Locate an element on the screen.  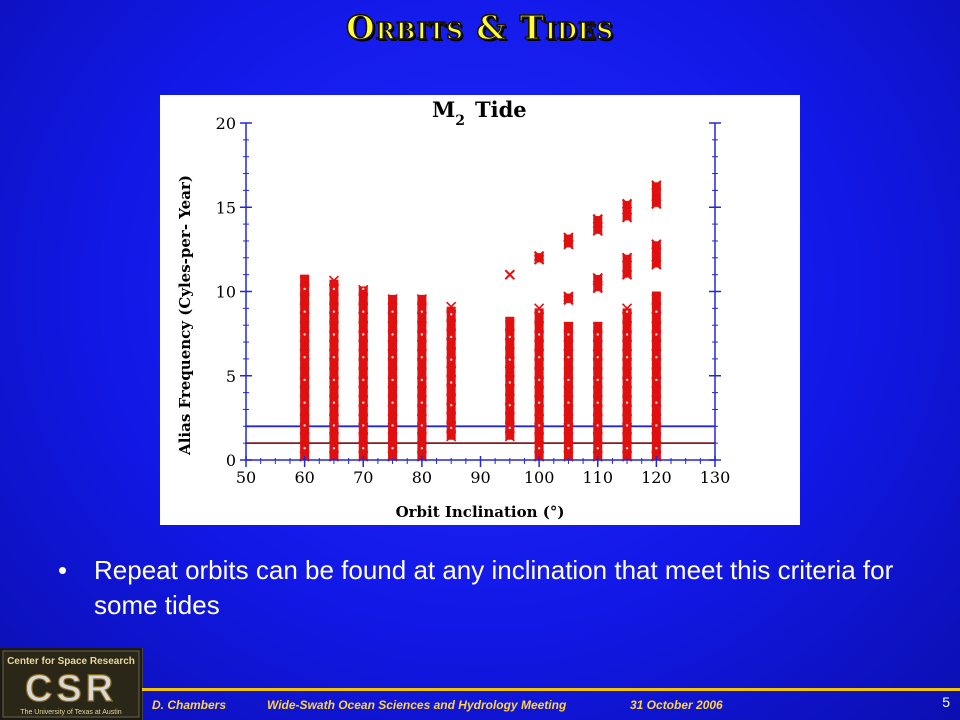
y-tick-label: 20 is located at coordinates (226, 123).